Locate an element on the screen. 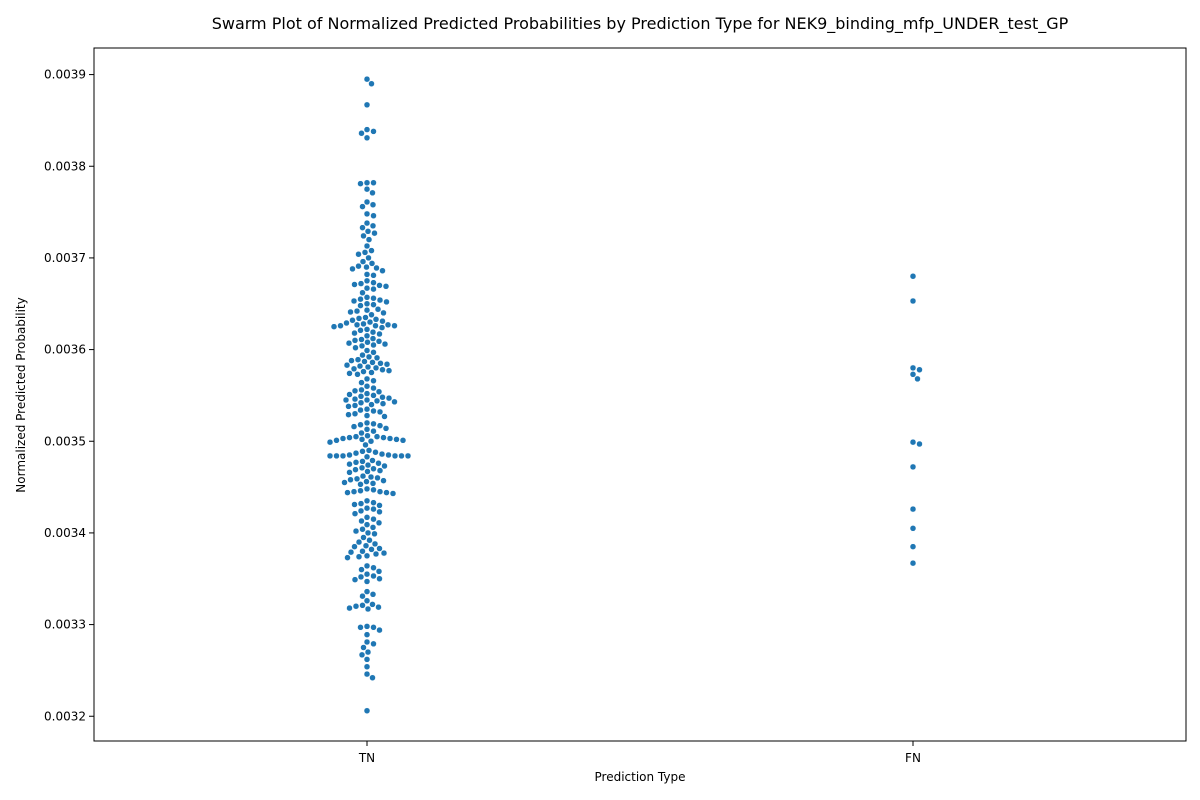  y-tick-label: 0.0032 is located at coordinates (65, 716).